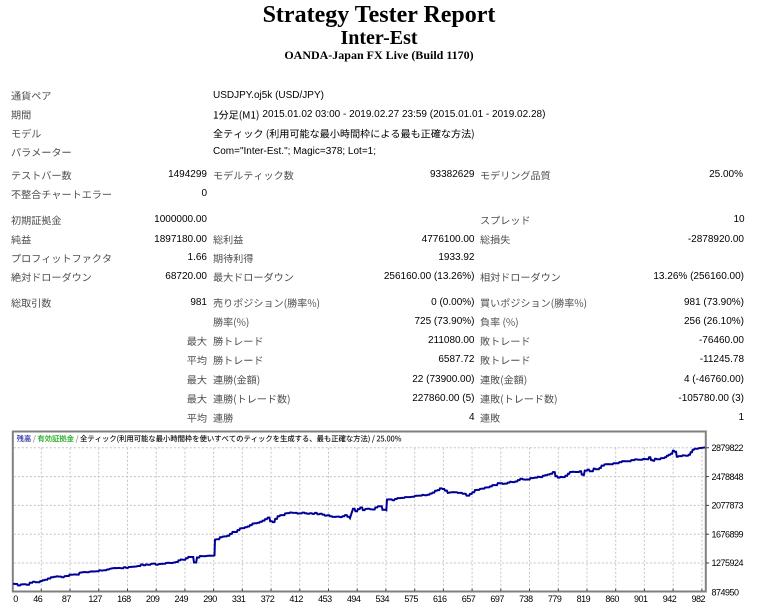 The width and height of the screenshot is (758, 610). I want to click on svg-text: 0, so click(15, 599).